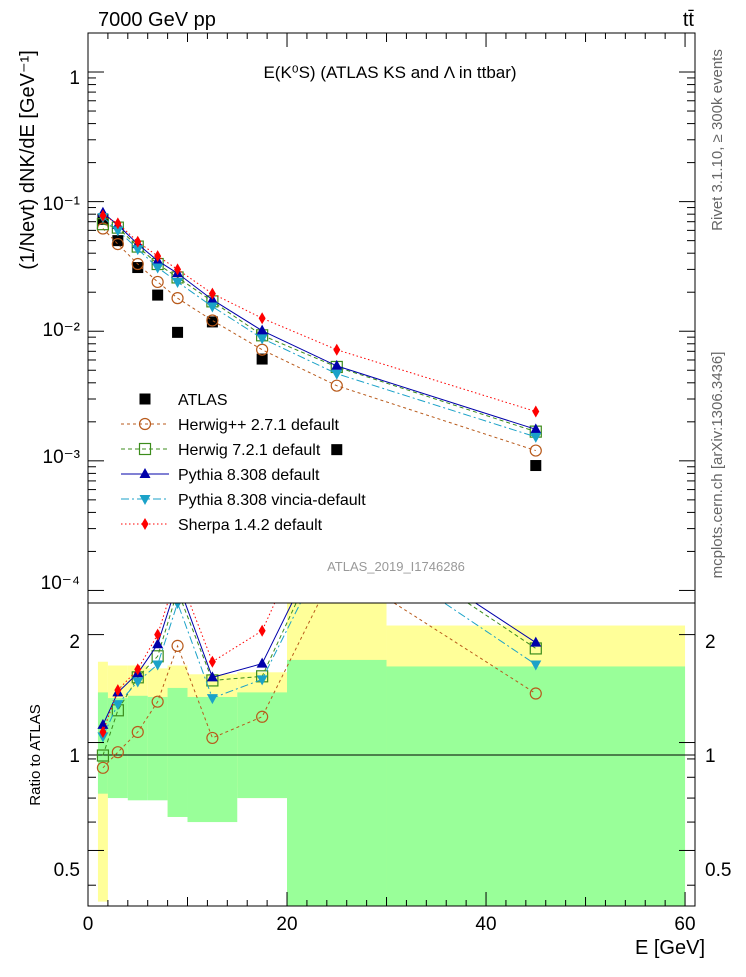 Image resolution: width=746 pixels, height=977 pixels. What do you see at coordinates (74, 756) in the screenshot?
I see `y-tick-ratio-1-left: 1` at bounding box center [74, 756].